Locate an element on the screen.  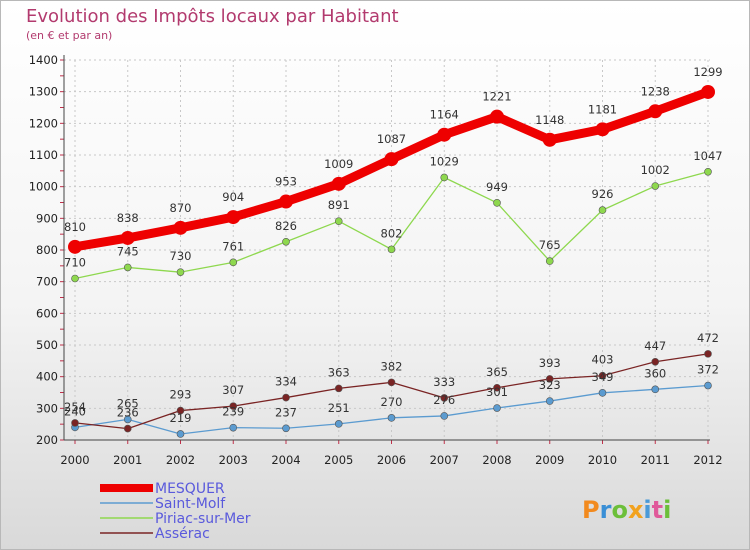
data-label: 276 is located at coordinates (444, 400).